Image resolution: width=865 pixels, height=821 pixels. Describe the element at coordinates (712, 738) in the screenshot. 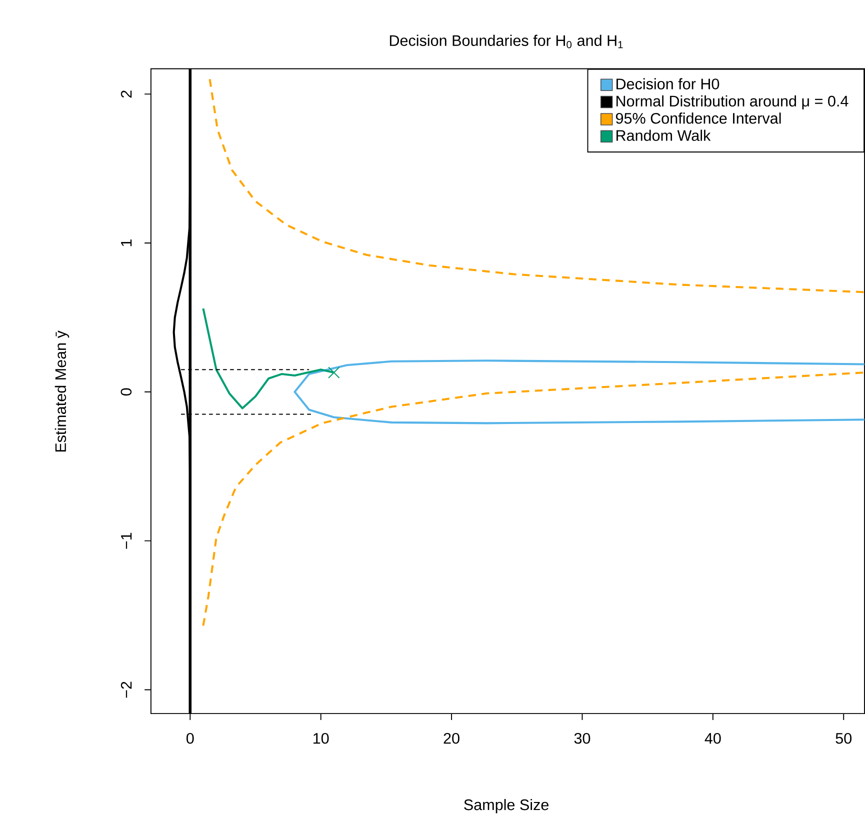

I see `x-tick-label: 40` at that location.